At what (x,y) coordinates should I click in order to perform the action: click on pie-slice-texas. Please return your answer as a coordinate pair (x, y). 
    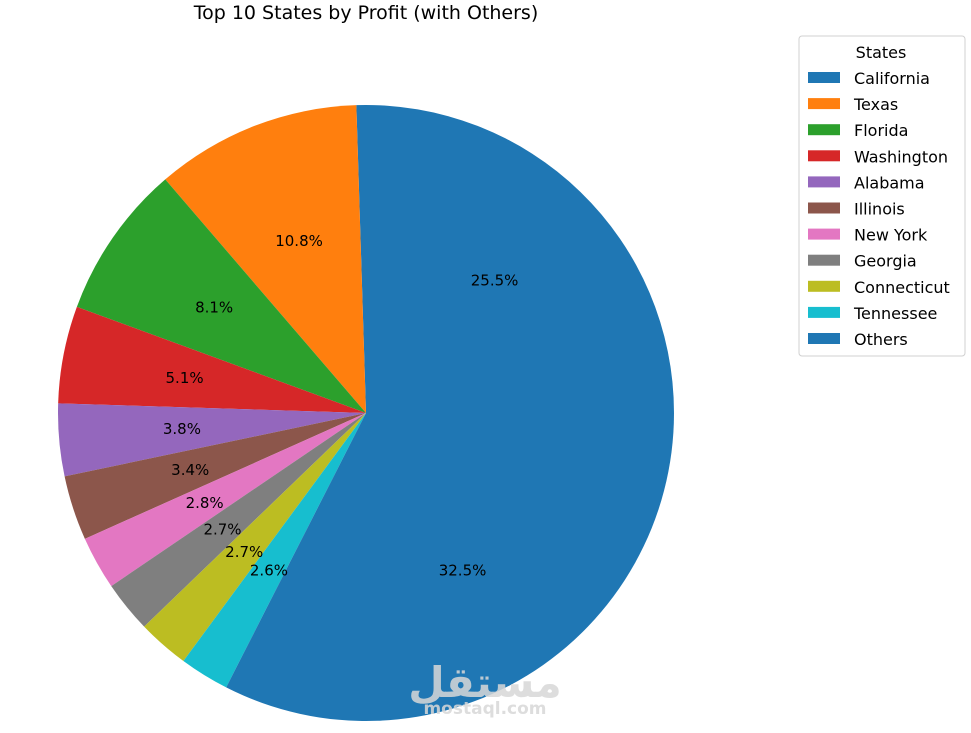
    Looking at the image, I should click on (265, 259).